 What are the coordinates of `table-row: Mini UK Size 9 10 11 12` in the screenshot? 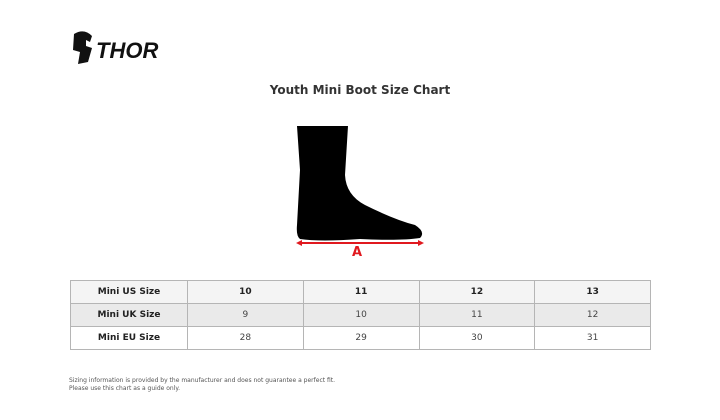 It's located at (360, 315).